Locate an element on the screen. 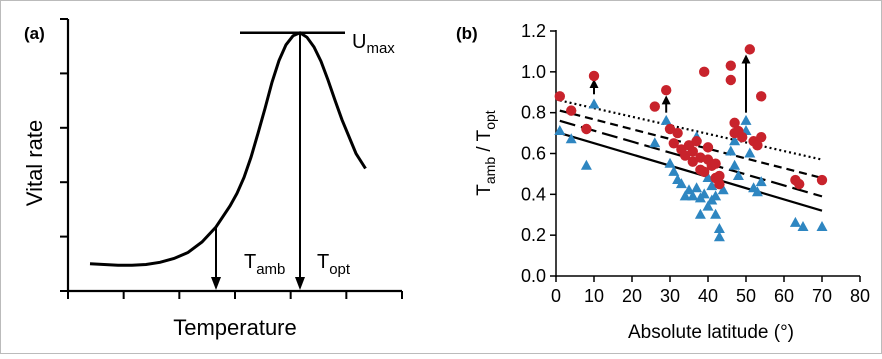  topt-label-sub: opt is located at coordinates (340, 269).